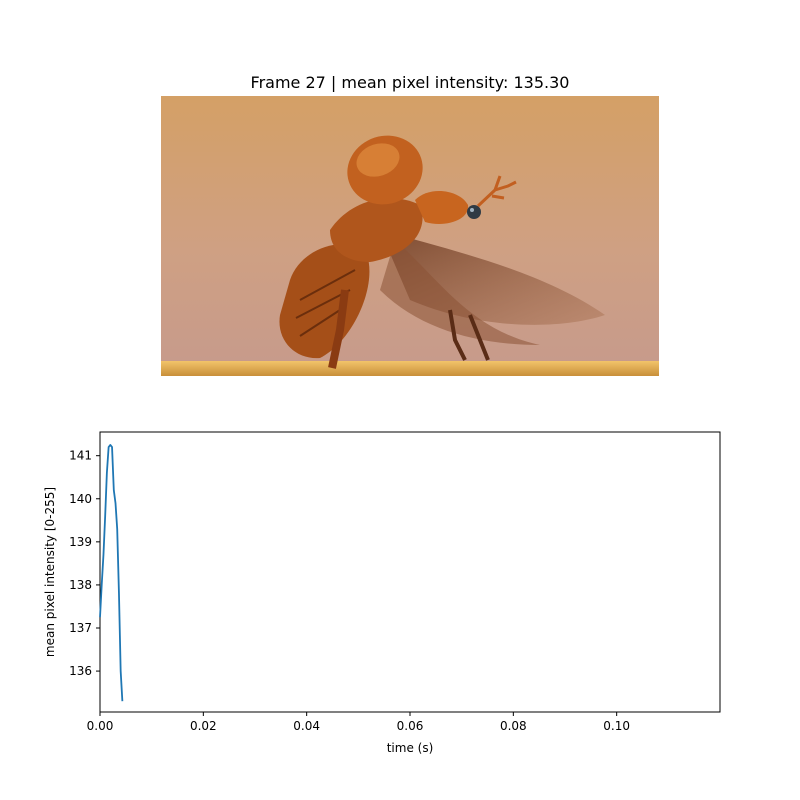 The height and width of the screenshot is (800, 800). What do you see at coordinates (203, 726) in the screenshot?
I see `x-tick-label: 0.02` at bounding box center [203, 726].